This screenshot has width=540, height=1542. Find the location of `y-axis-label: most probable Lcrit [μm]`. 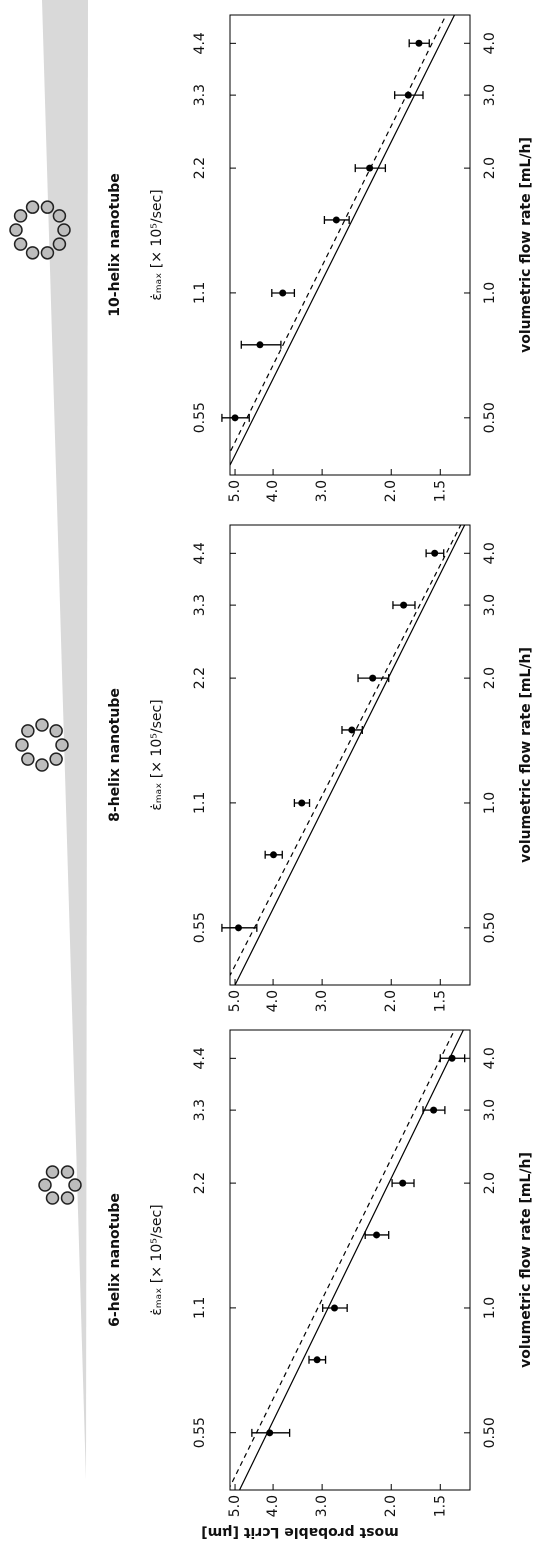

y-axis-label: most probable Lcrit [μm] is located at coordinates (299, 1532).